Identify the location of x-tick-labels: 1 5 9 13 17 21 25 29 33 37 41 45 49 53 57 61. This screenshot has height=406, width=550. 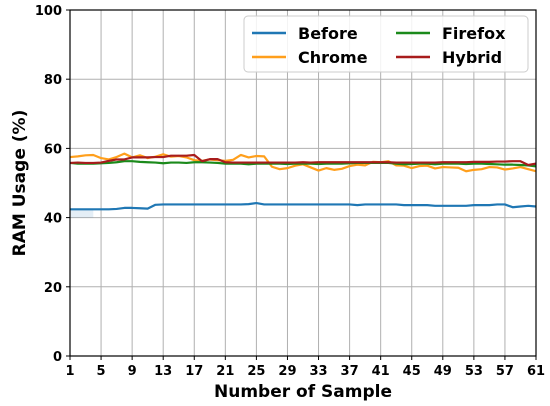
(305, 371).